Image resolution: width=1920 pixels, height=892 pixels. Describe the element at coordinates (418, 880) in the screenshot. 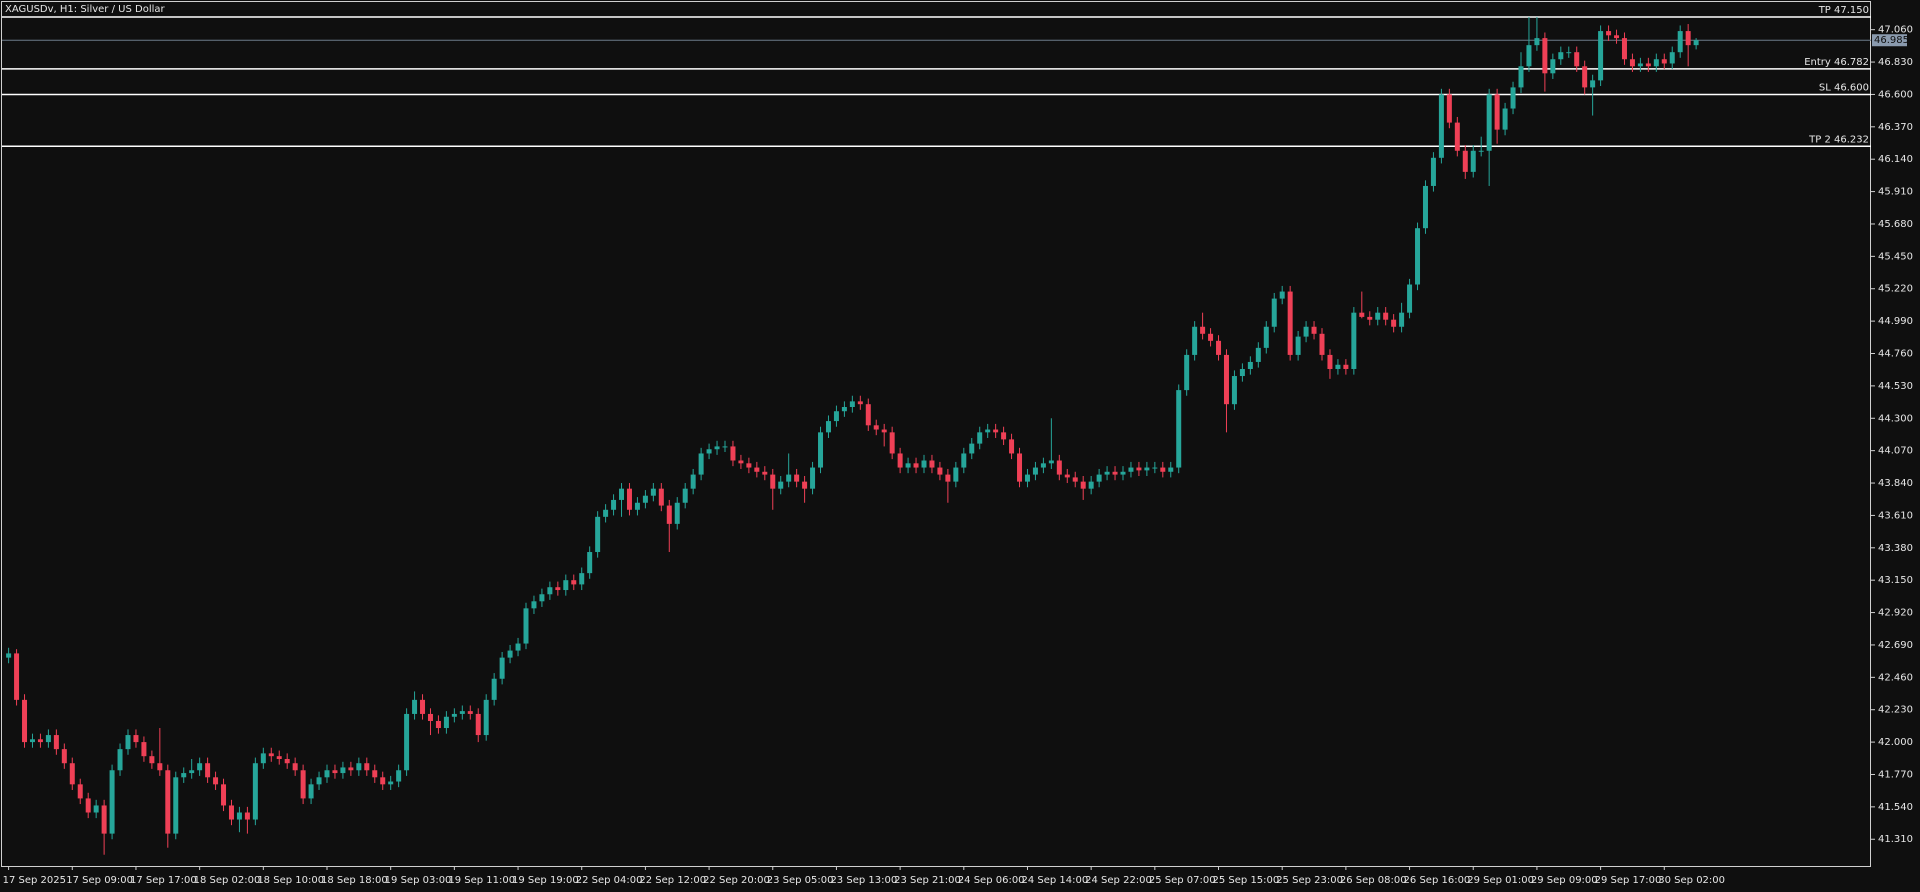

I see `x-tick-label: 19 Sep 03:00` at that location.